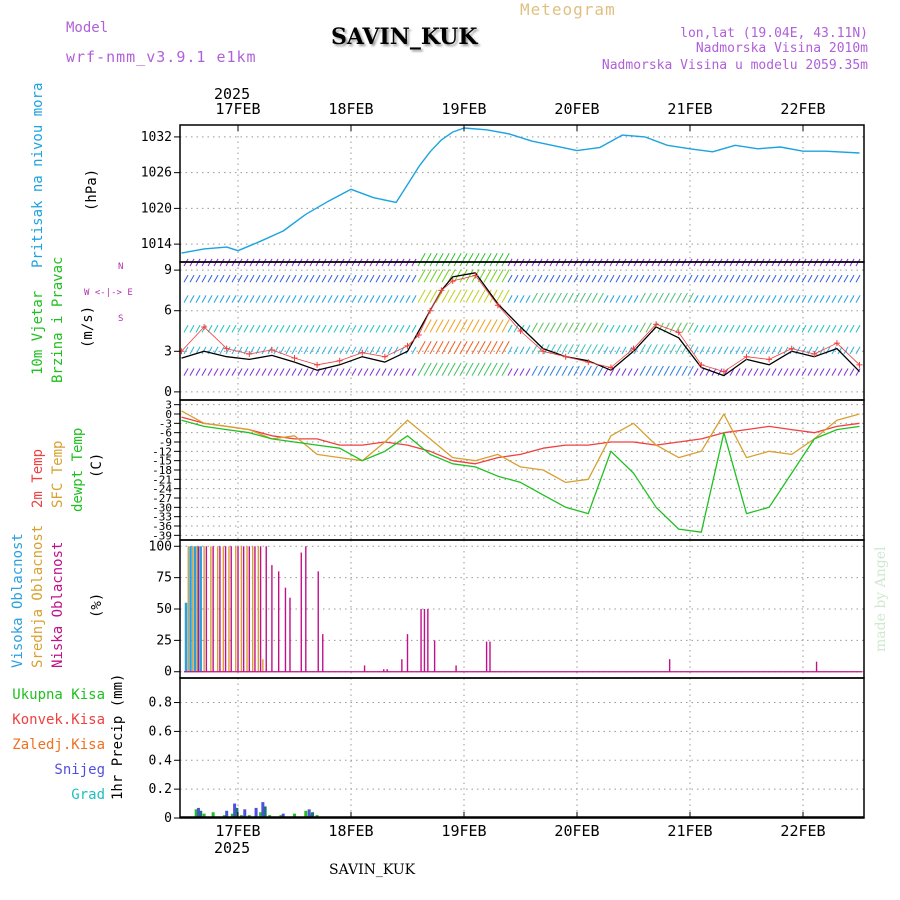 The width and height of the screenshot is (900, 900). Describe the element at coordinates (168, 351) in the screenshot. I see `y-tick-label: 3` at that location.